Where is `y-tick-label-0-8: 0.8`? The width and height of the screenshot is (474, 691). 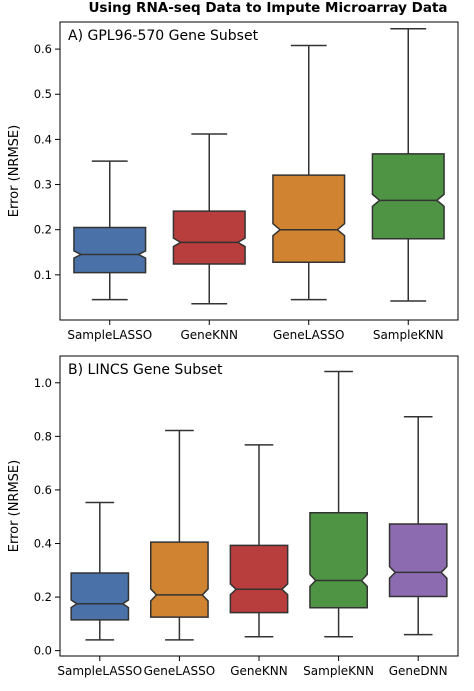
y-tick-label-0-8: 0.8 is located at coordinates (43, 436).